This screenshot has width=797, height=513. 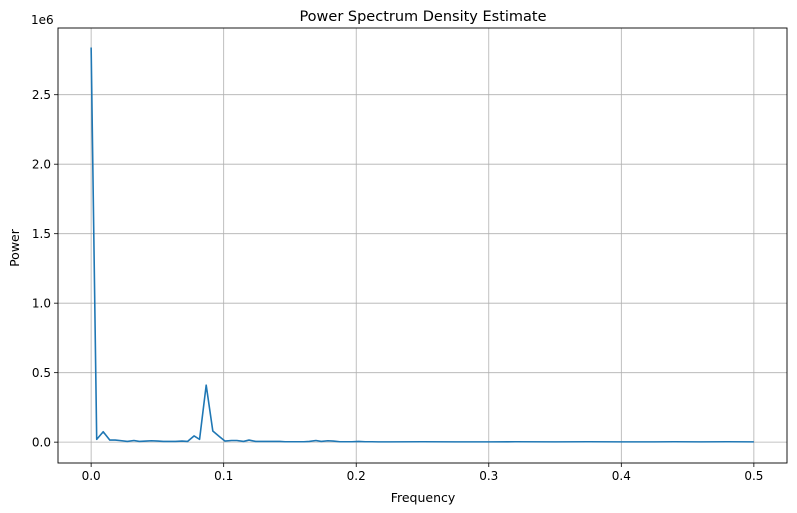 I want to click on y-axis-ticks: 0.0 0.5 1.0 1.5 2.0 2.5, so click(x=45, y=268).